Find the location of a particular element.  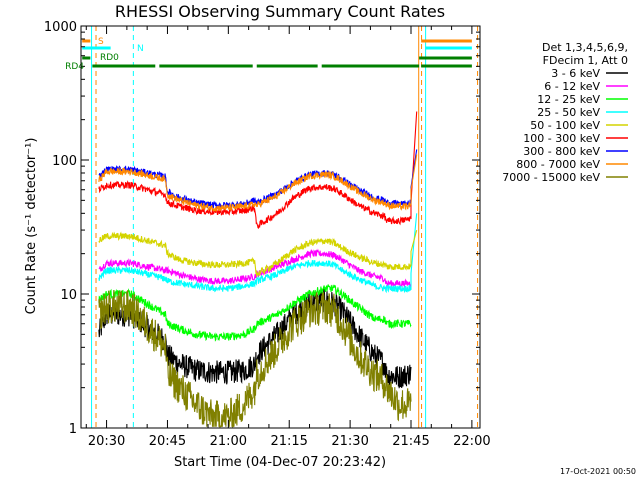

series-line-50-100-kev is located at coordinates (258, 253).